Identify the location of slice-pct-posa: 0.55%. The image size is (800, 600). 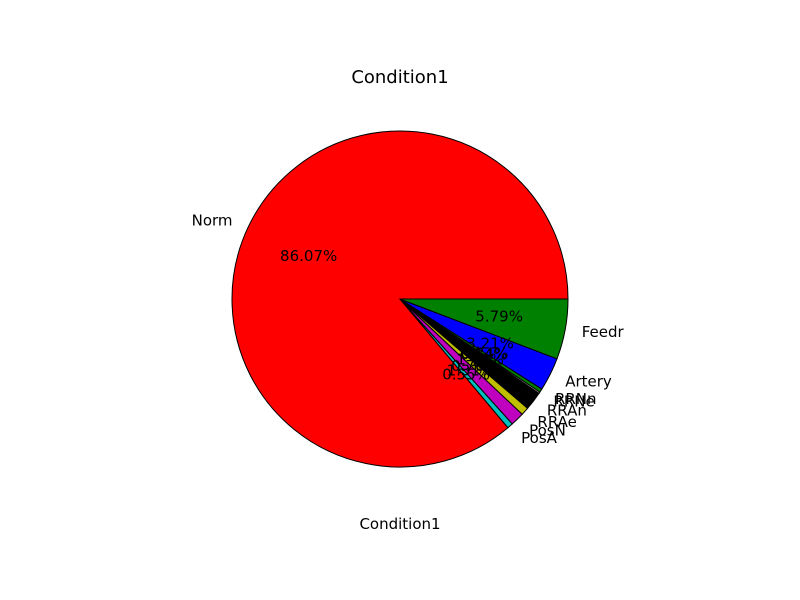
(466, 375).